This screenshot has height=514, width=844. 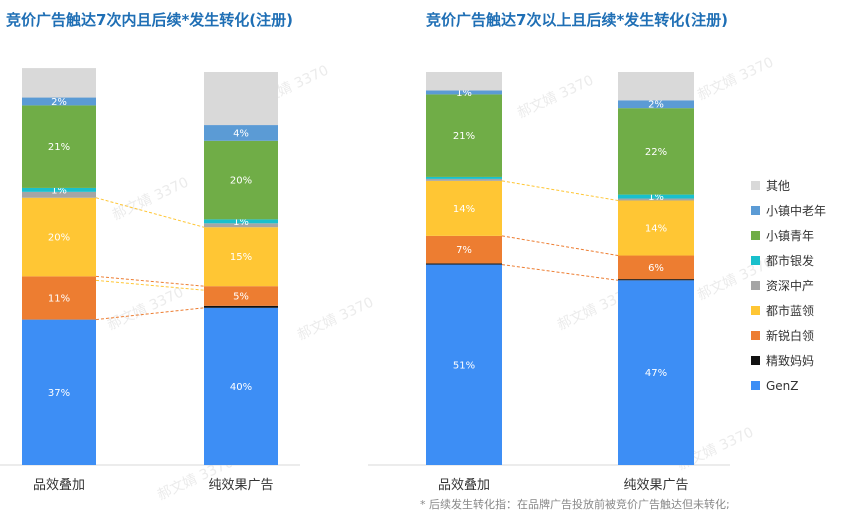 I want to click on legend-swatch-small-town-elderly, so click(x=755, y=210).